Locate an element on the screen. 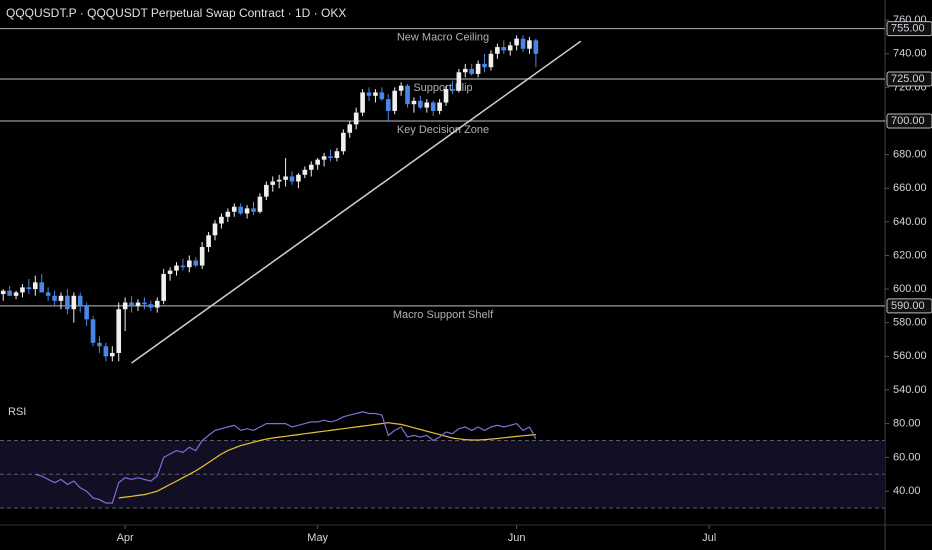 Image resolution: width=932 pixels, height=550 pixels. y-tick-label: 600.00 is located at coordinates (910, 289).